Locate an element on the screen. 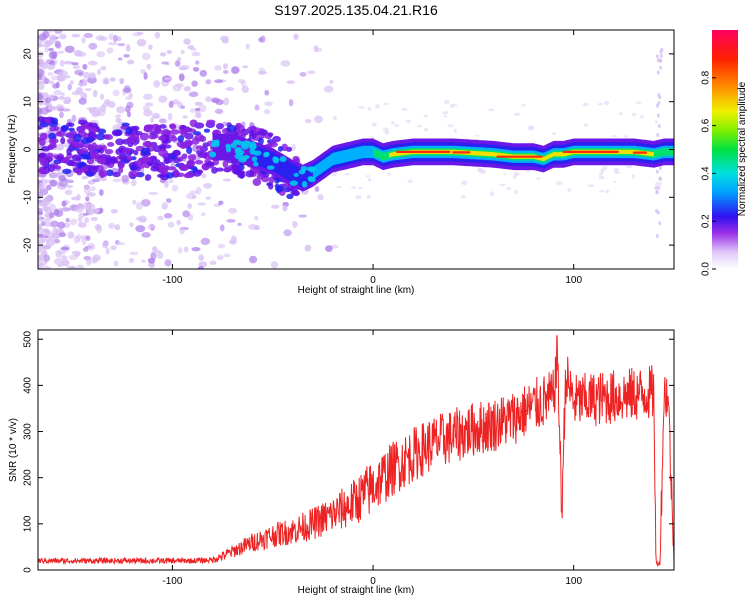 The image size is (750, 600). y-tick-label: 400 is located at coordinates (28, 385).